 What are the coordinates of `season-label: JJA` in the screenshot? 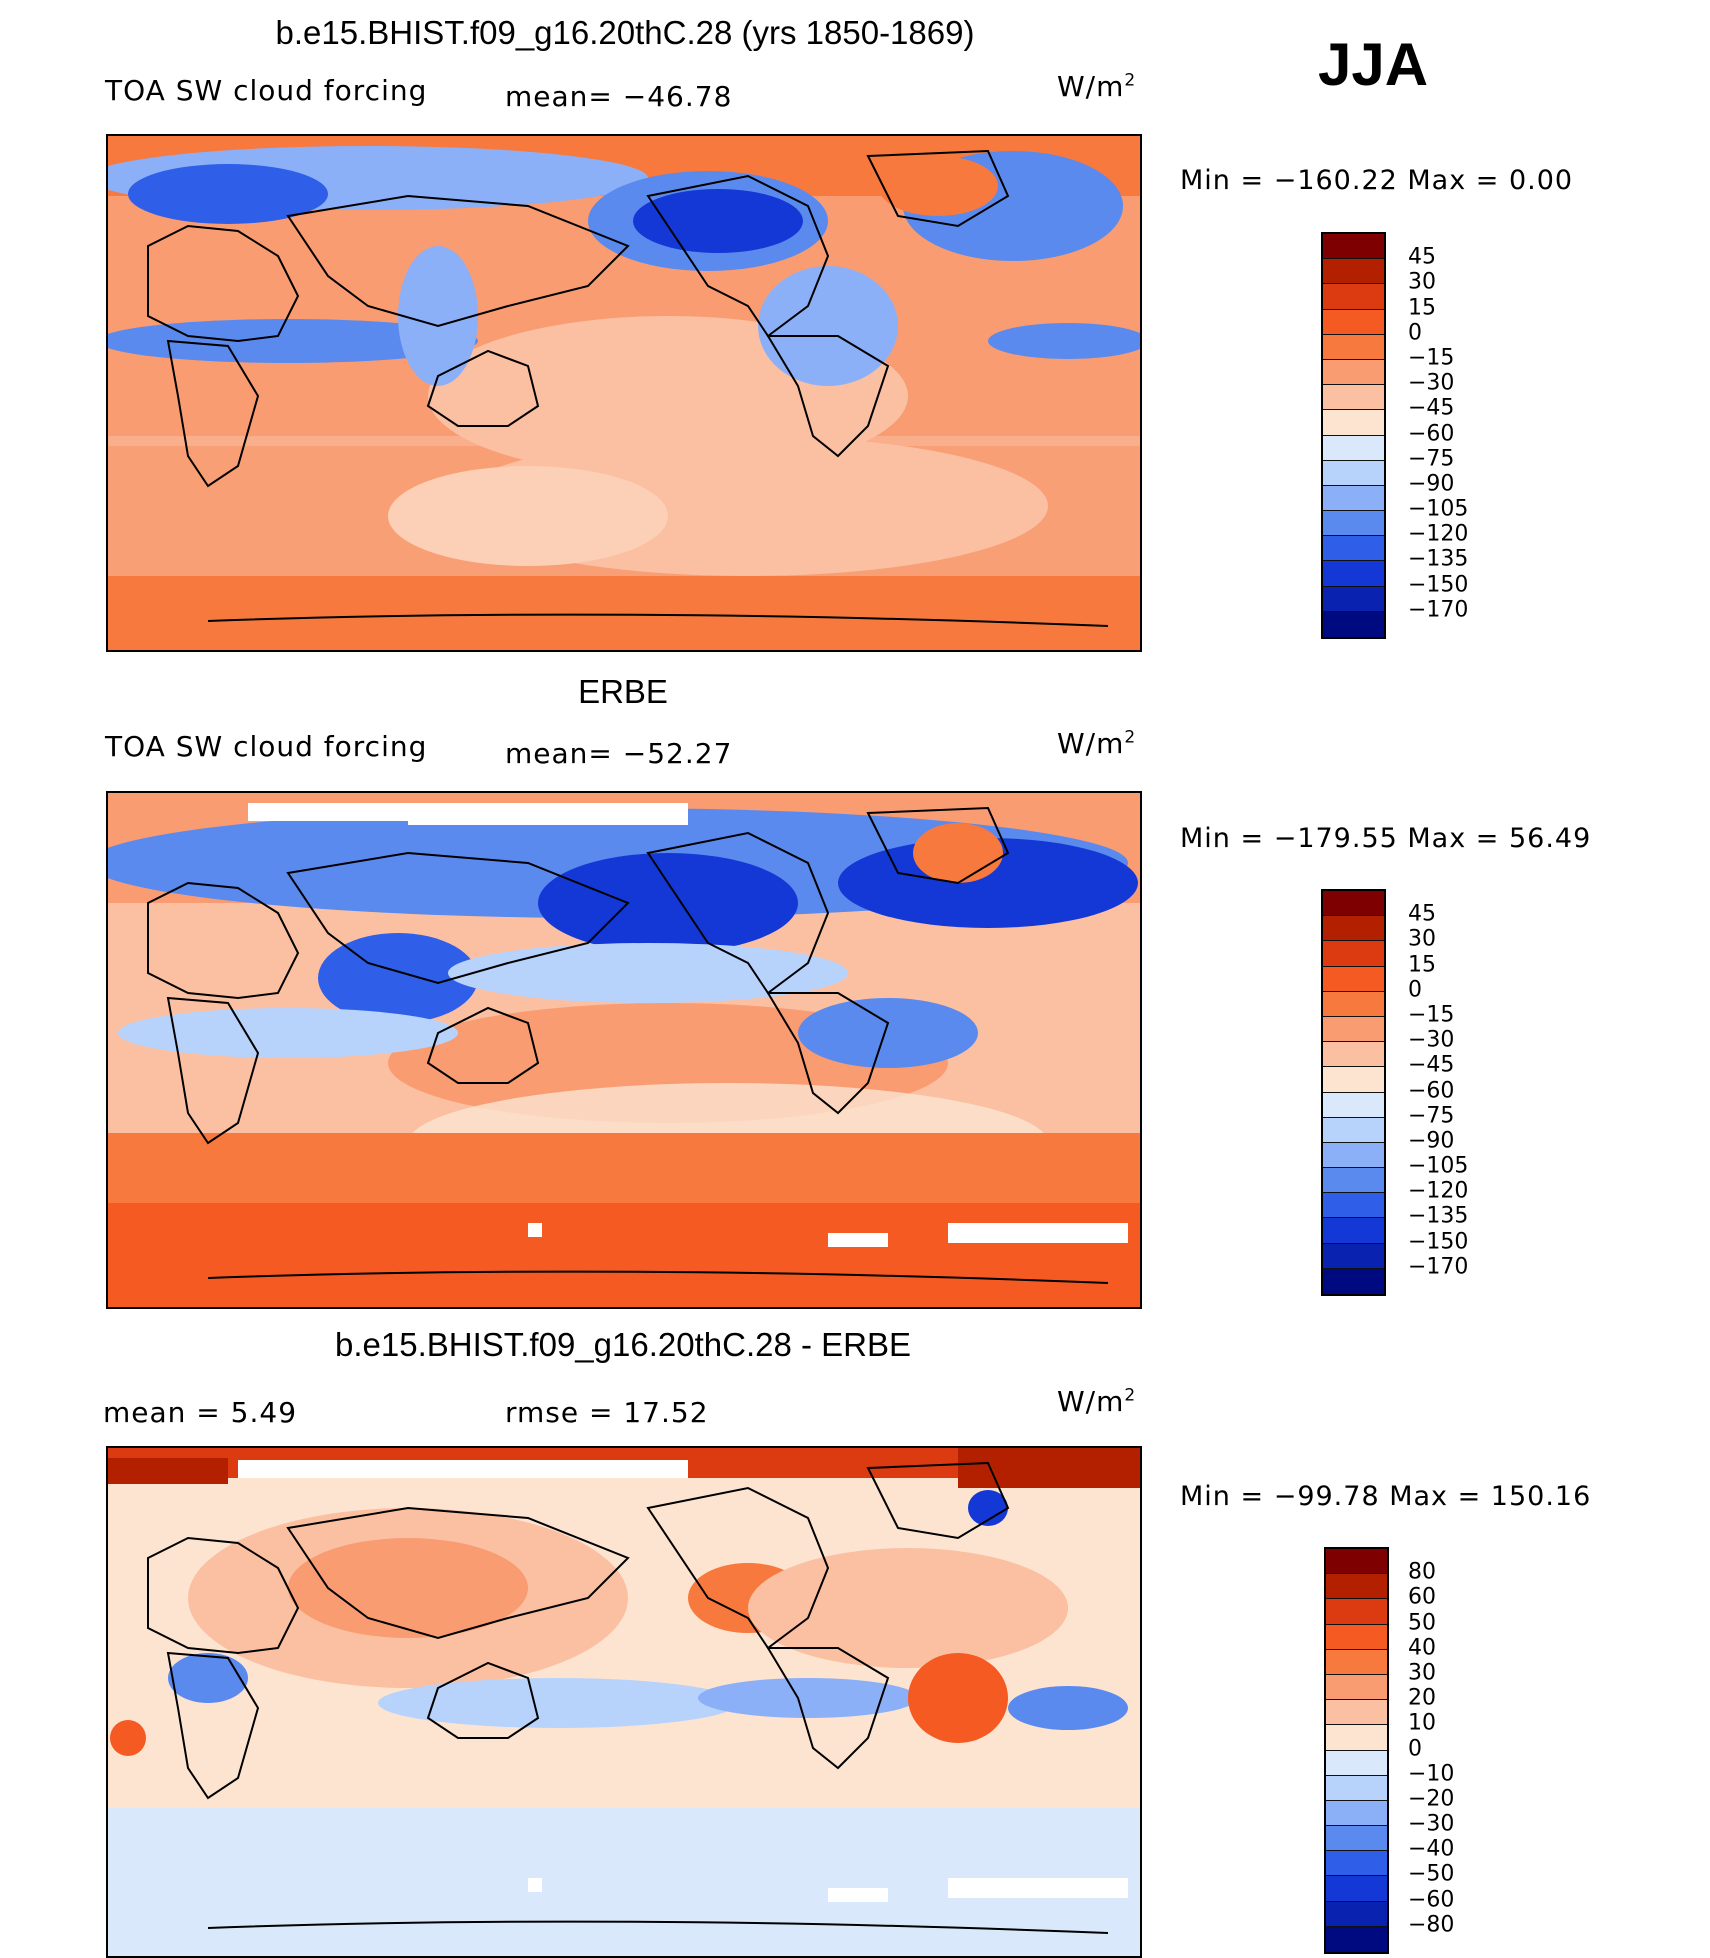 It's located at (1373, 64).